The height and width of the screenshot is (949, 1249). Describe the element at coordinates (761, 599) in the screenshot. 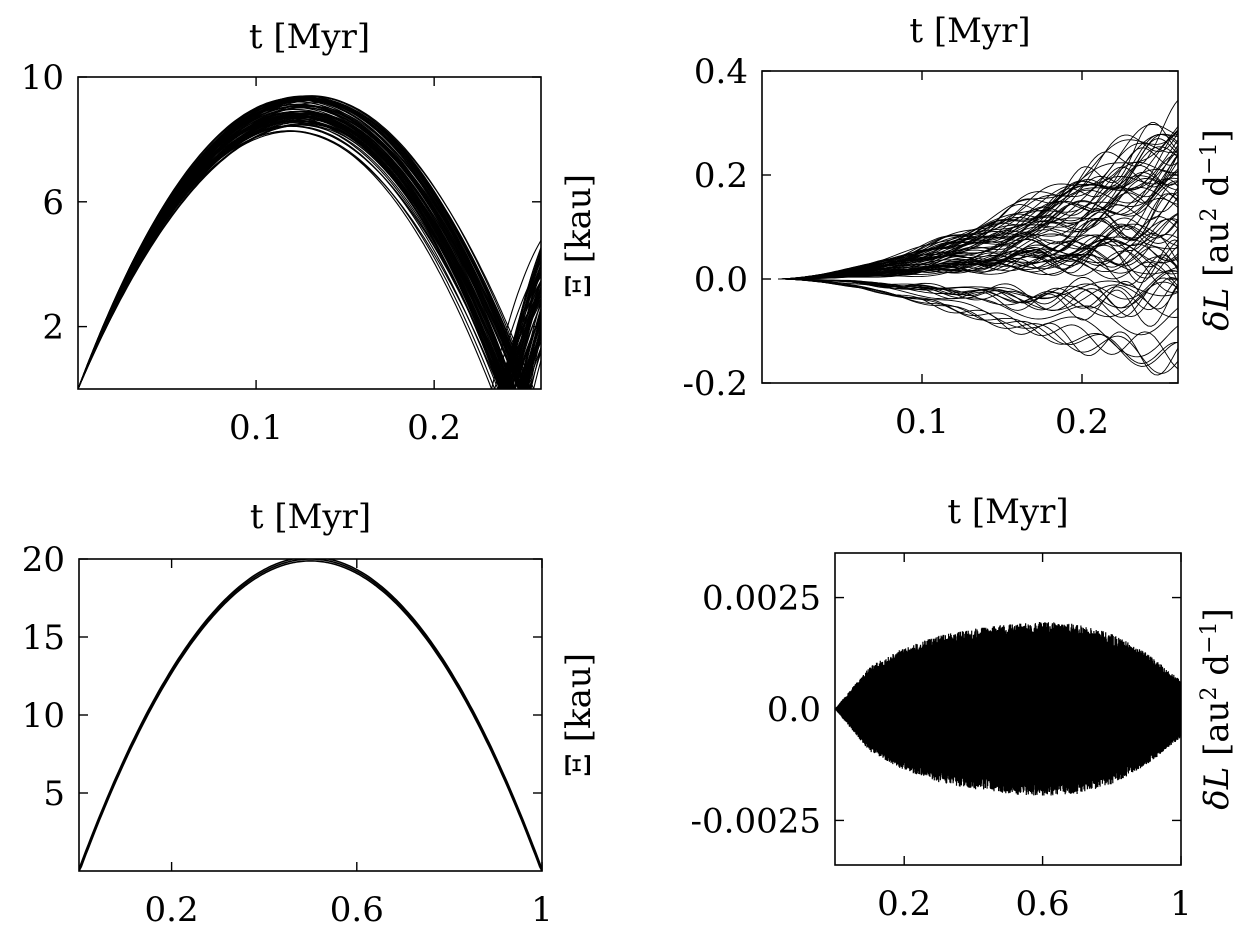

I see `y-tick-label: 0.0025` at that location.